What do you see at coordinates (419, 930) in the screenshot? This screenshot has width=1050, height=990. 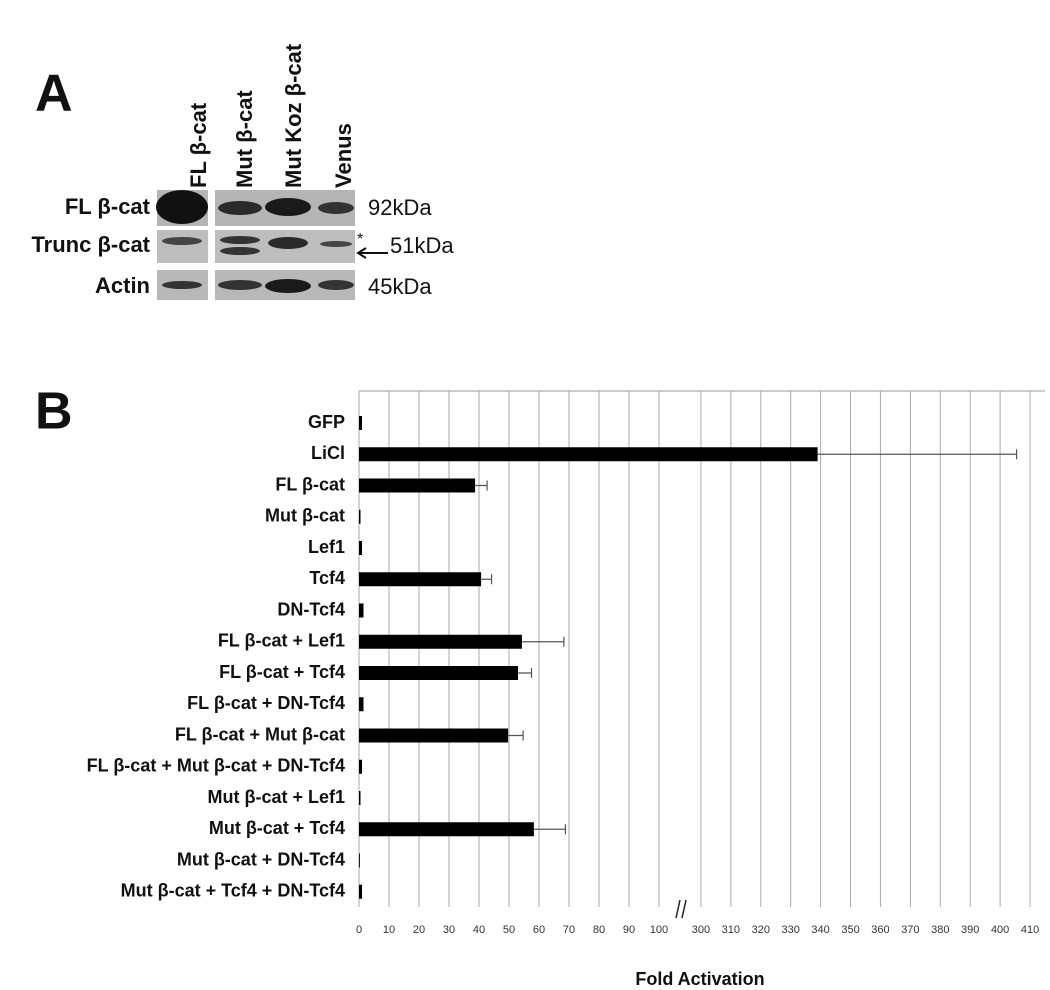 I see `x-tick-label: 20` at bounding box center [419, 930].